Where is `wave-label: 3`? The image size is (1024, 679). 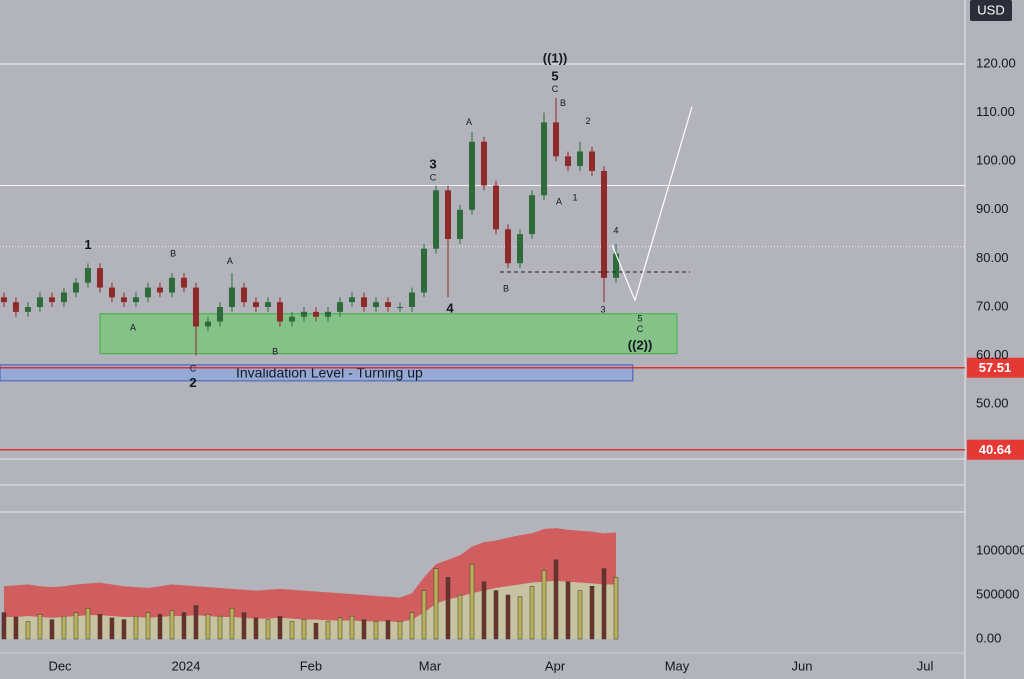 wave-label: 3 is located at coordinates (432, 164).